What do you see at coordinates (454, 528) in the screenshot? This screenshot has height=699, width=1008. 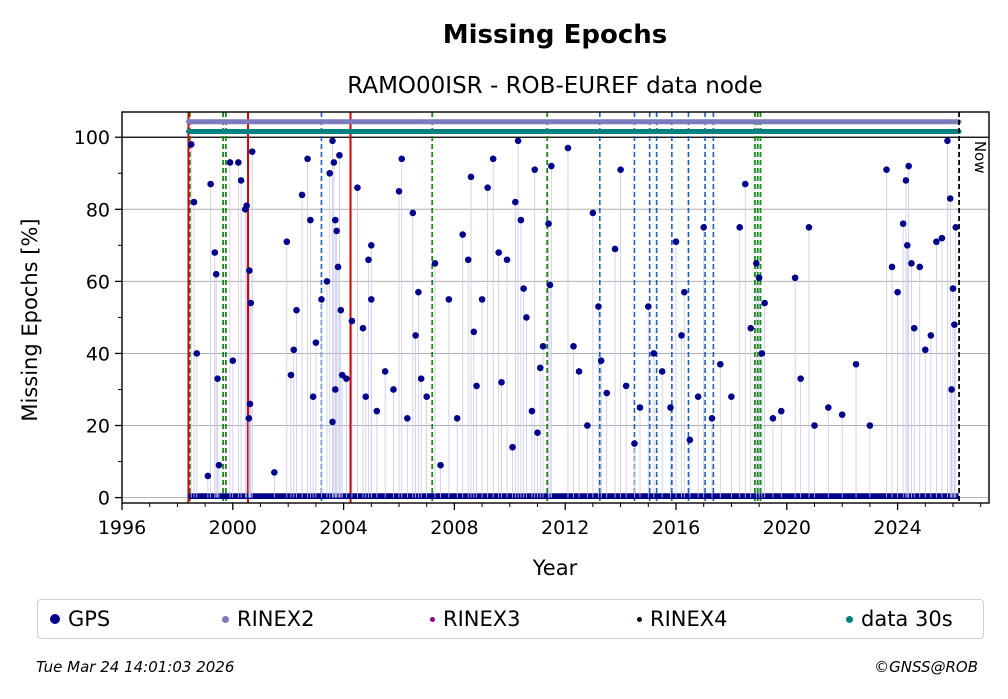 I see `x-tick-label: 2008` at bounding box center [454, 528].